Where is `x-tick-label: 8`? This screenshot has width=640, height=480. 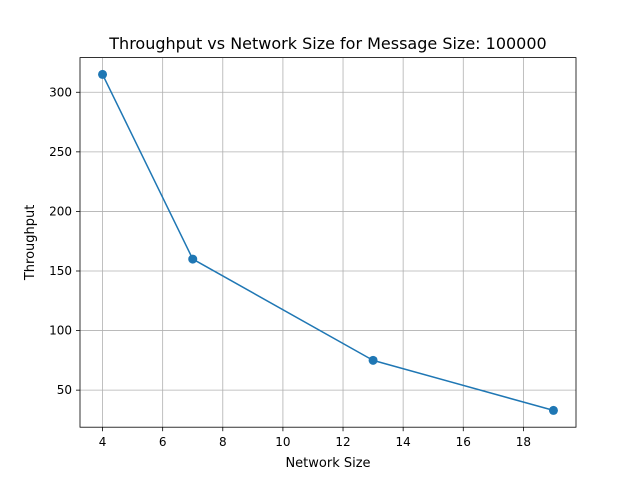 x-tick-label: 8 is located at coordinates (223, 442).